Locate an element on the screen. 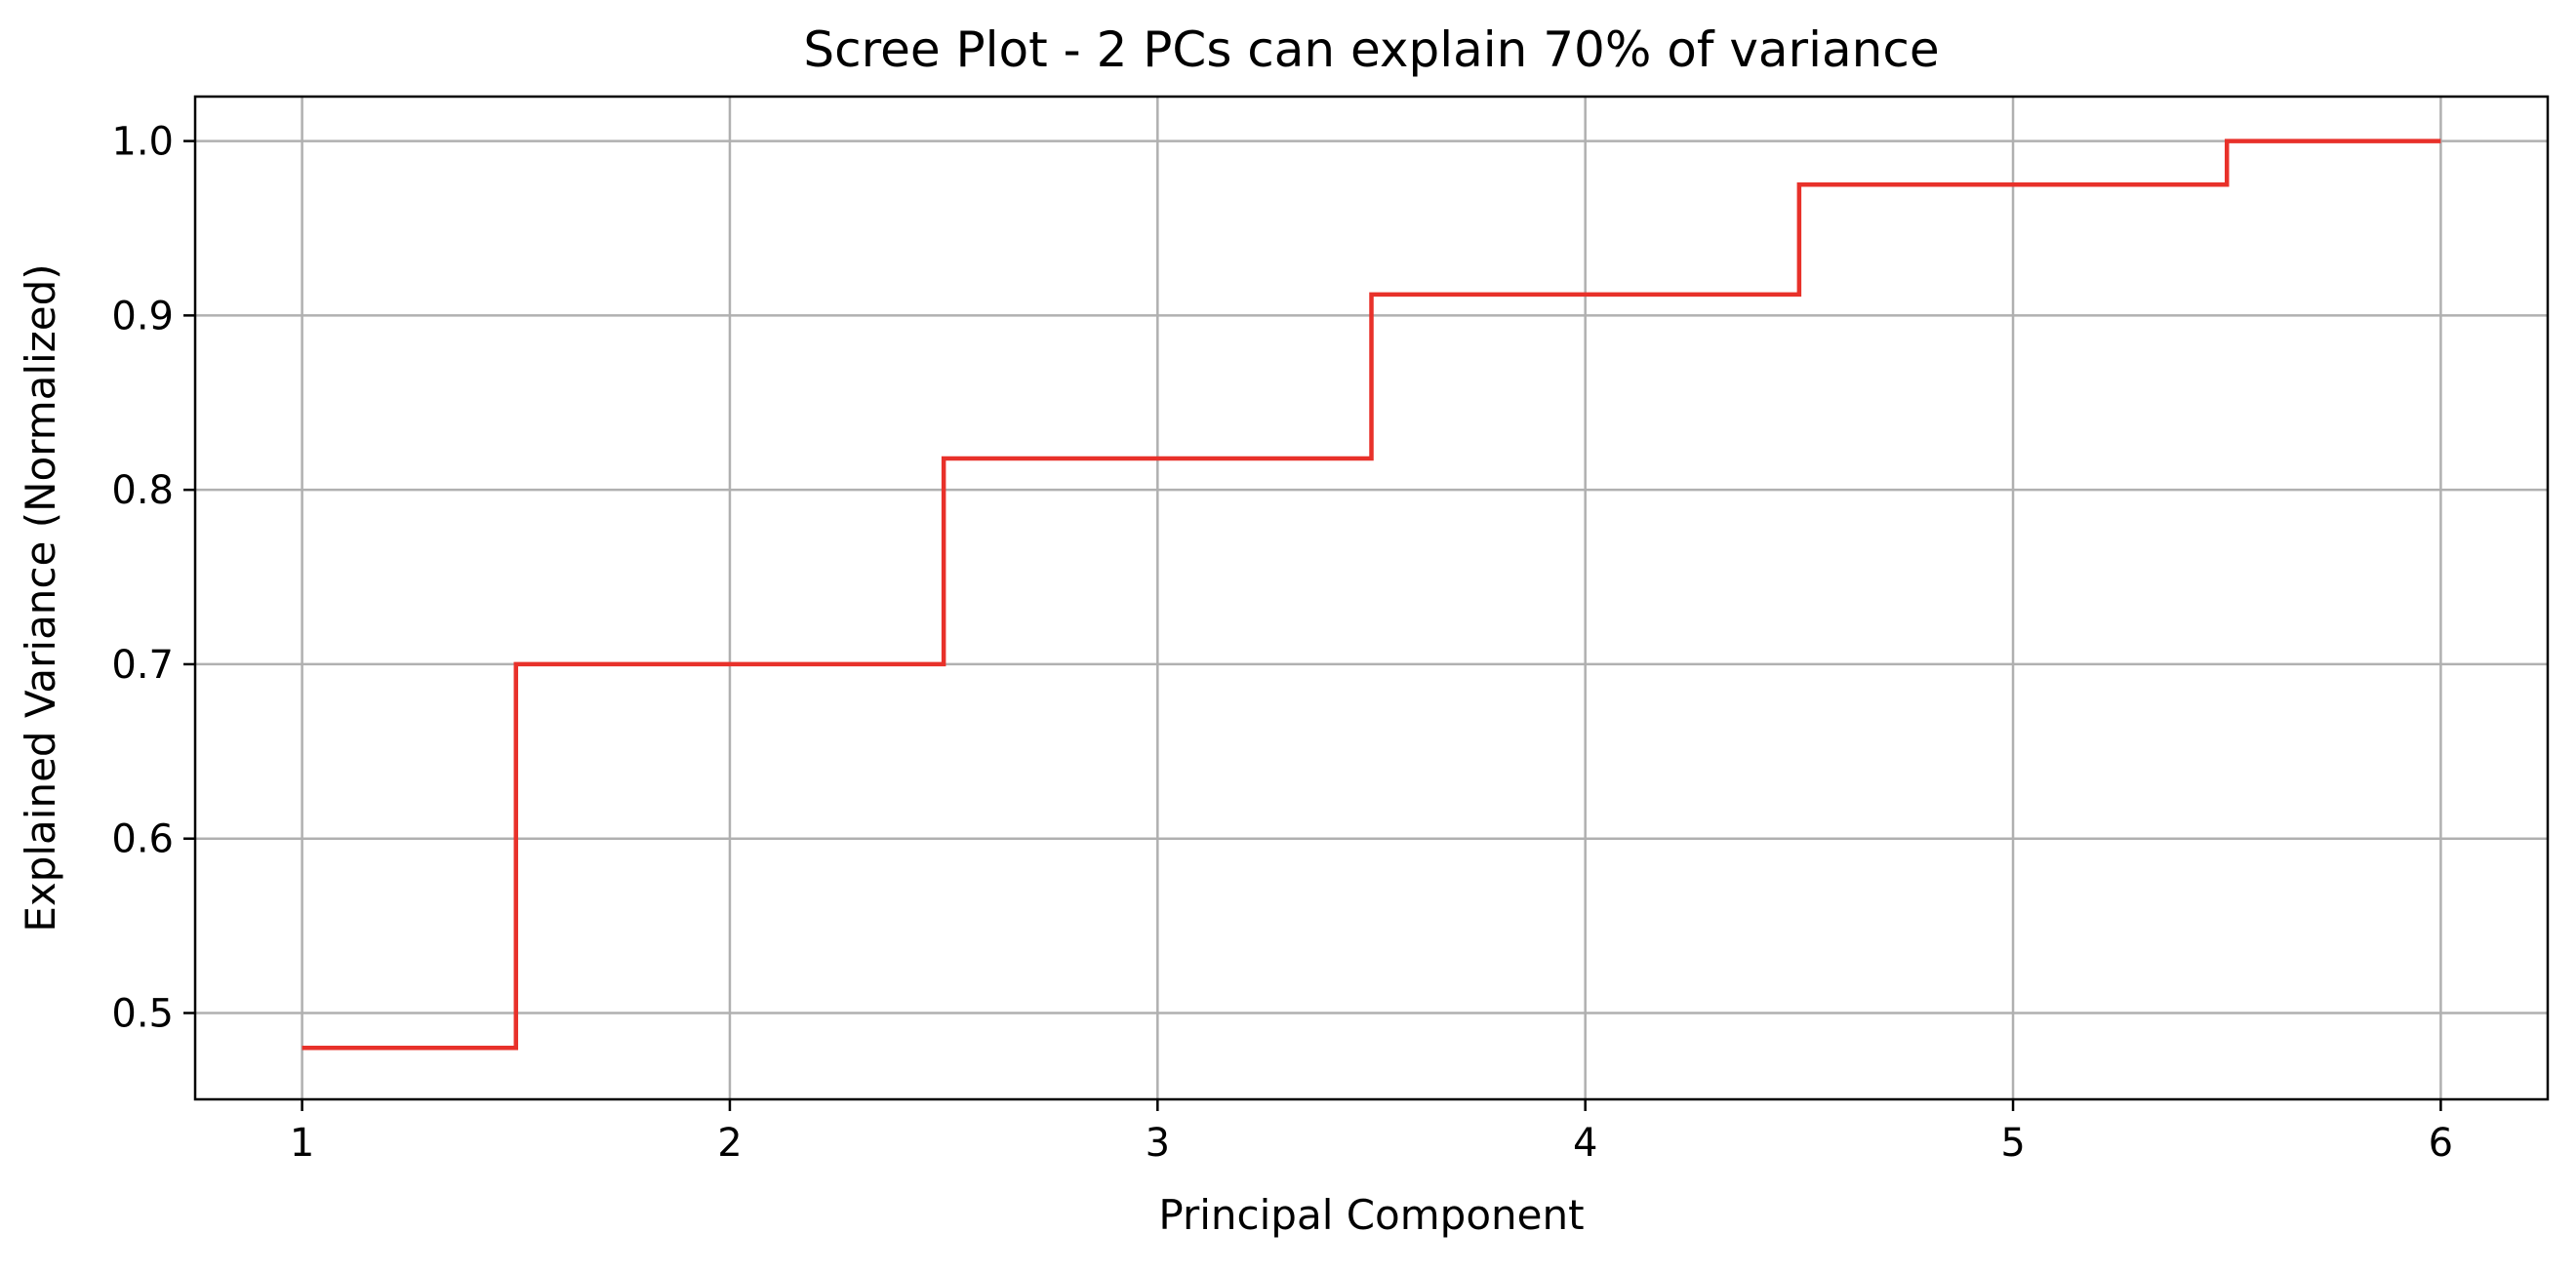 The width and height of the screenshot is (2576, 1272). y-tick-label: 1.0 is located at coordinates (142, 142).